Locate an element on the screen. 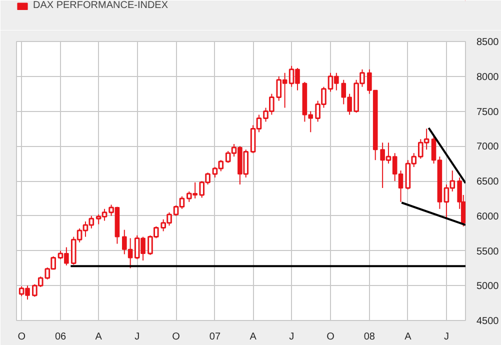 The height and width of the screenshot is (345, 501). y-tick-label: 8500 is located at coordinates (488, 42).